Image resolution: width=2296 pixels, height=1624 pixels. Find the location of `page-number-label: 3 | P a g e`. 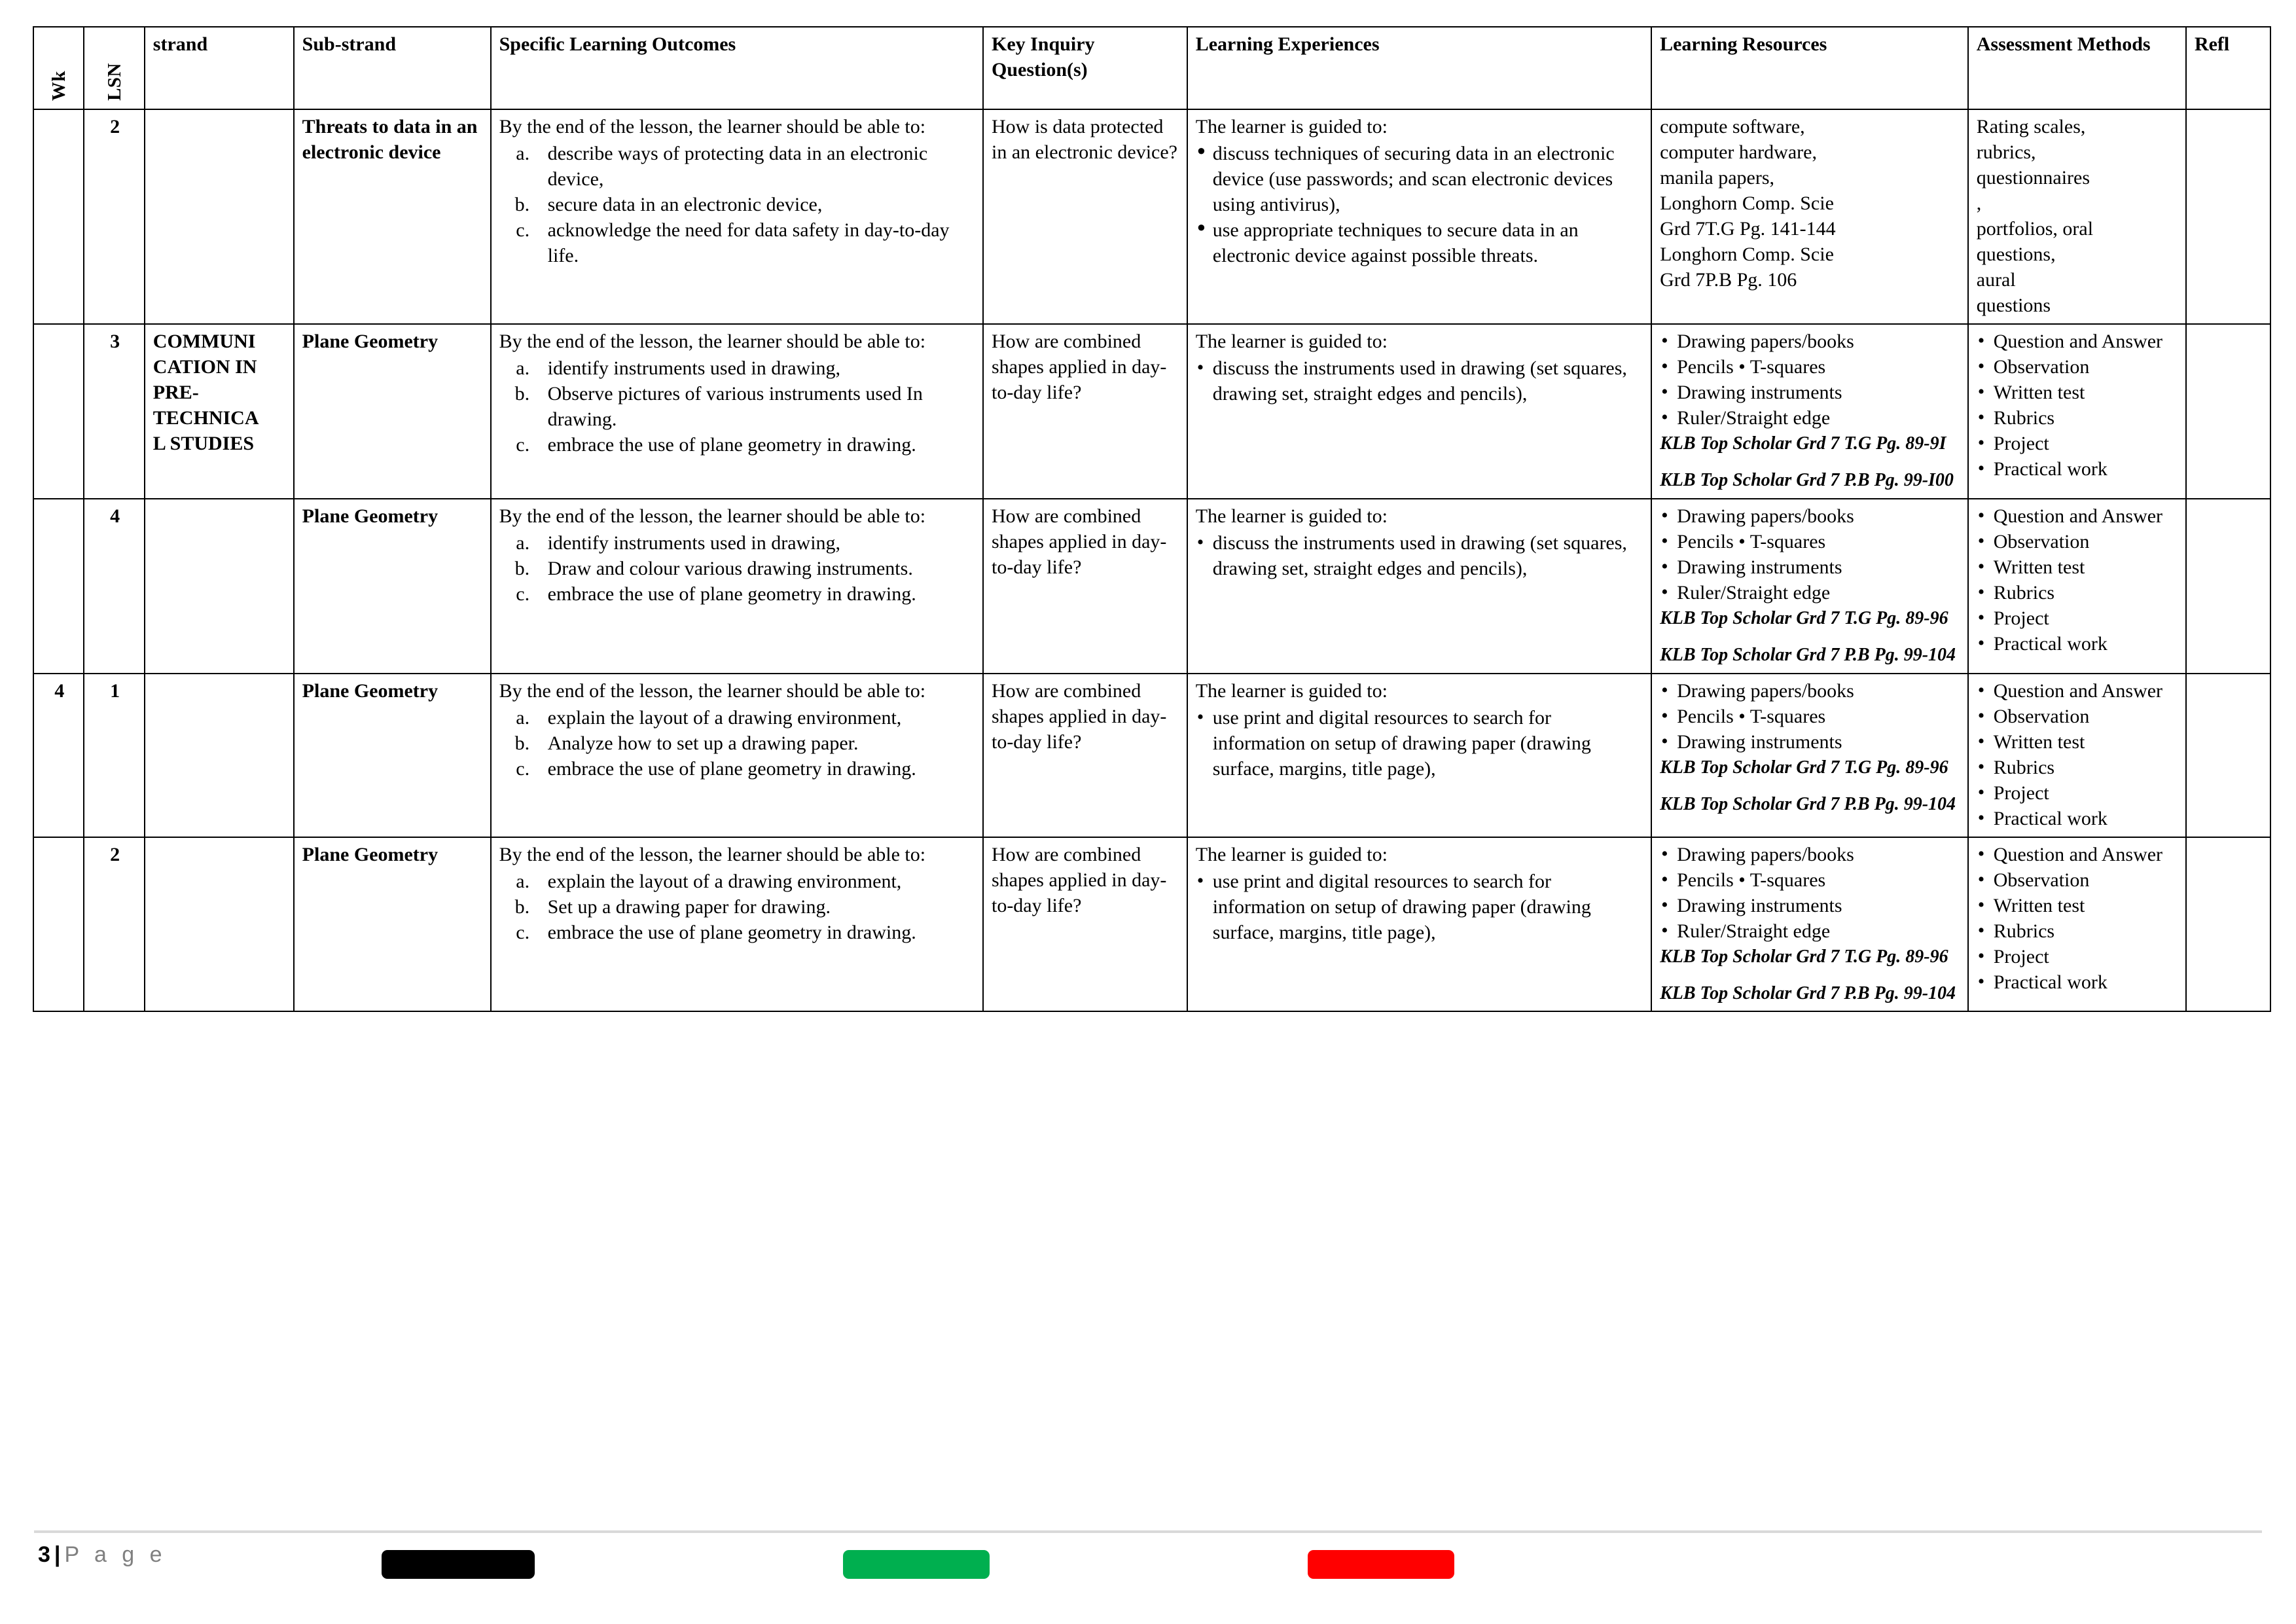

page-number-label: 3 | P a g e is located at coordinates (102, 1555).